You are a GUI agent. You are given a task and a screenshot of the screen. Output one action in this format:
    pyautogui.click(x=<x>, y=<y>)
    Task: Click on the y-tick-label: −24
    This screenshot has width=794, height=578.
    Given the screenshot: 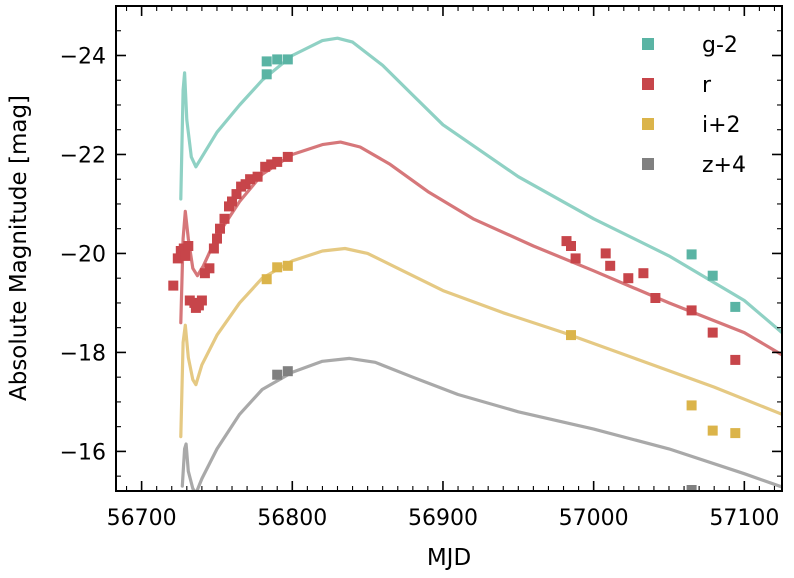 What is the action you would take?
    pyautogui.click(x=83, y=56)
    